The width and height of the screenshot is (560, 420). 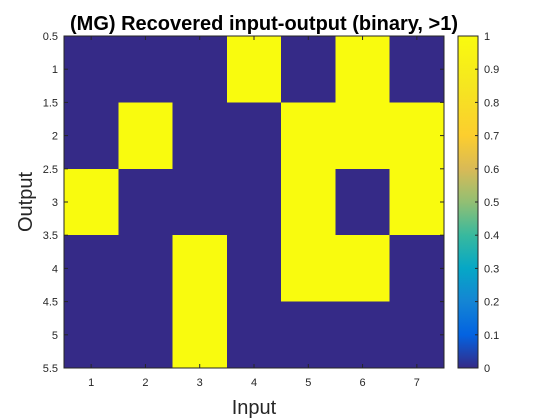 I want to click on x-tick-label: 7, so click(x=417, y=383).